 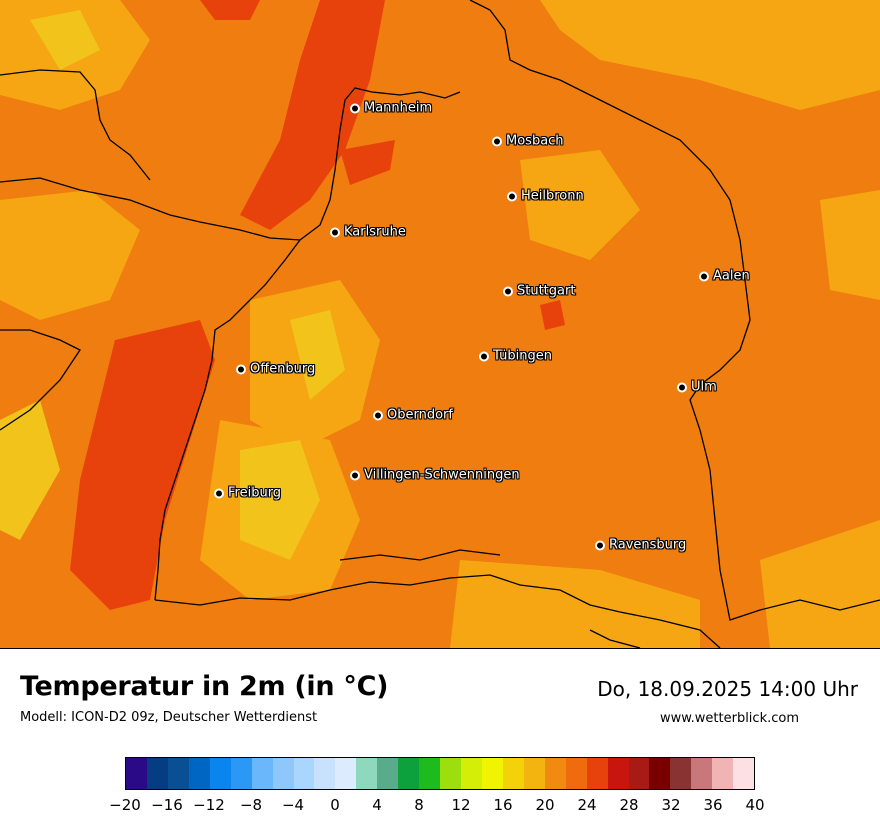 I want to click on color-scale-tick-label: −20, so click(x=125, y=805).